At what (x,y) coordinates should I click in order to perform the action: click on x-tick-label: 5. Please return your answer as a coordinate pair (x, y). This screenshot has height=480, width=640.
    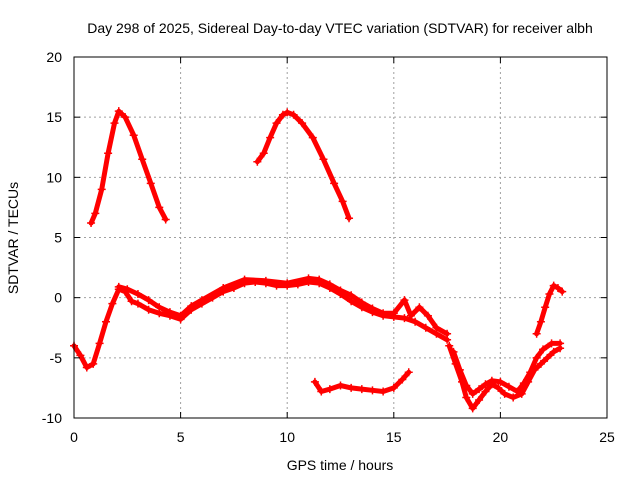
    Looking at the image, I should click on (181, 437).